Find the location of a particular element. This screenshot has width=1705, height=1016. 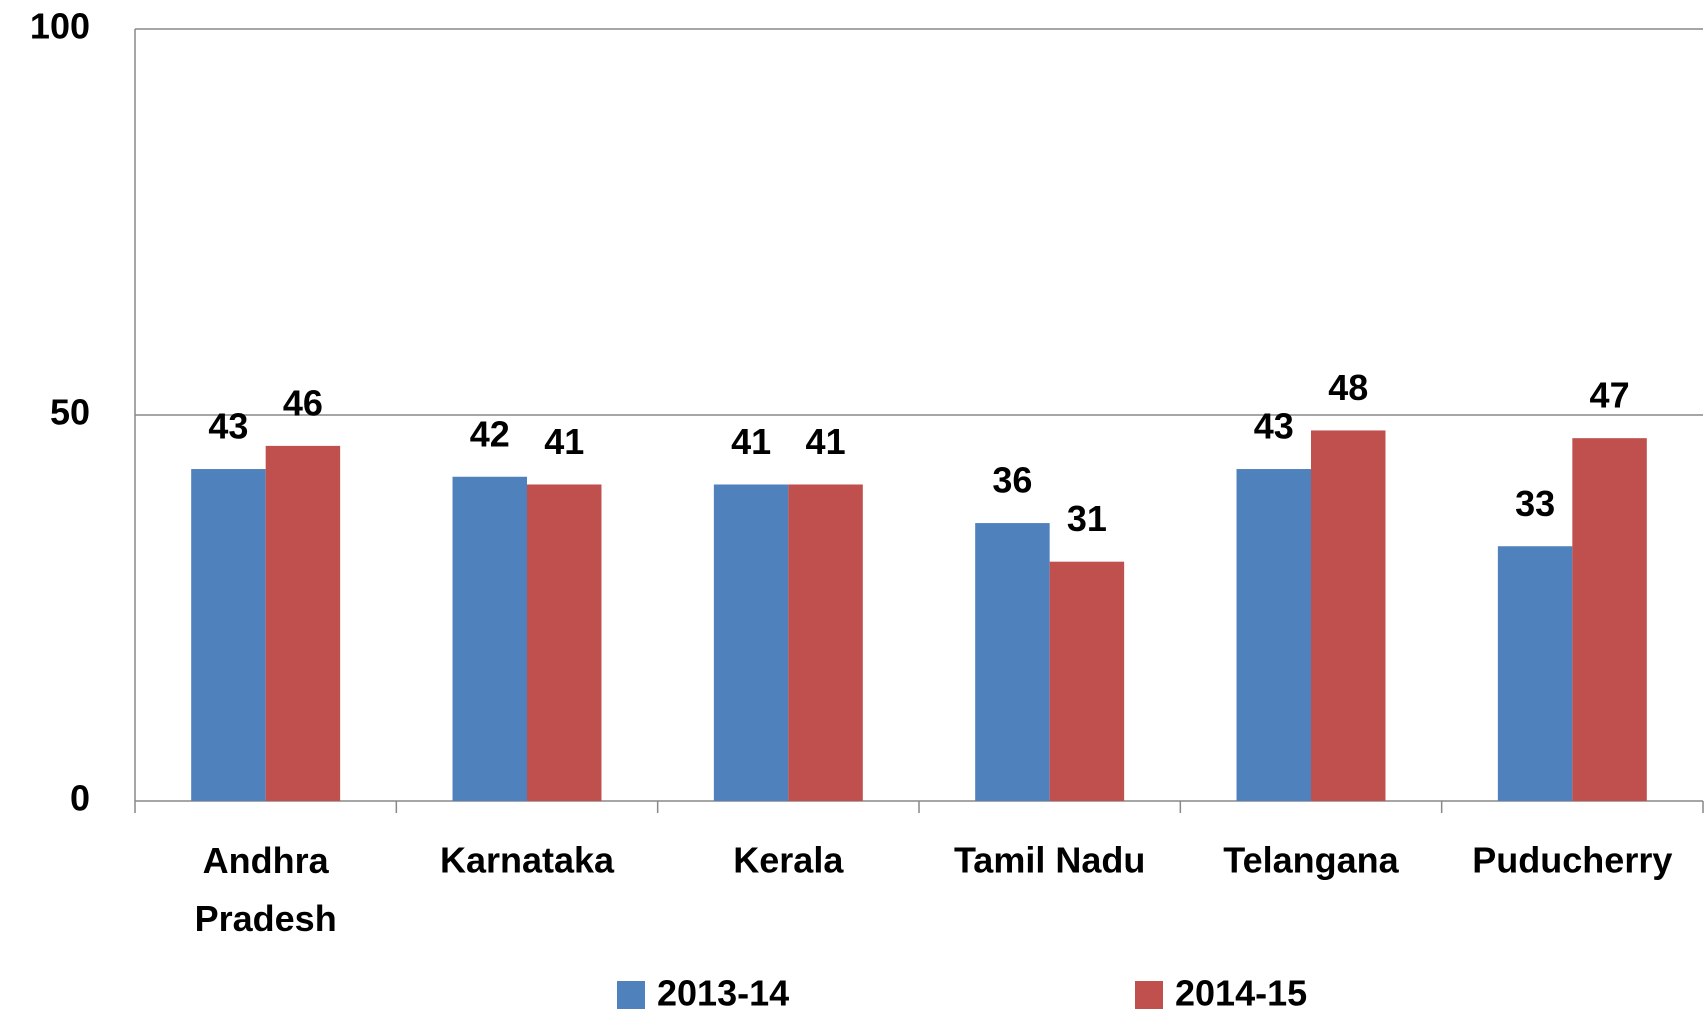

data-label: 31 is located at coordinates (1087, 518).